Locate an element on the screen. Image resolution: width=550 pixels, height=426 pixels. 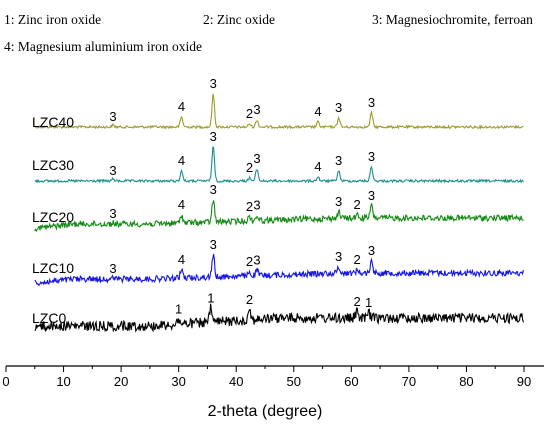
x-tick-label: 60 is located at coordinates (351, 381).